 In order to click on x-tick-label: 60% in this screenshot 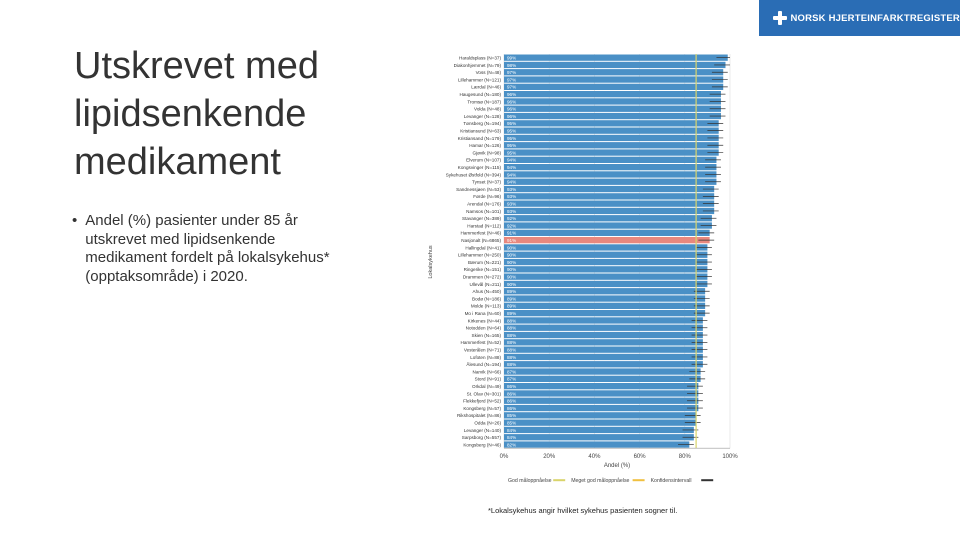, I will do `click(640, 457)`.